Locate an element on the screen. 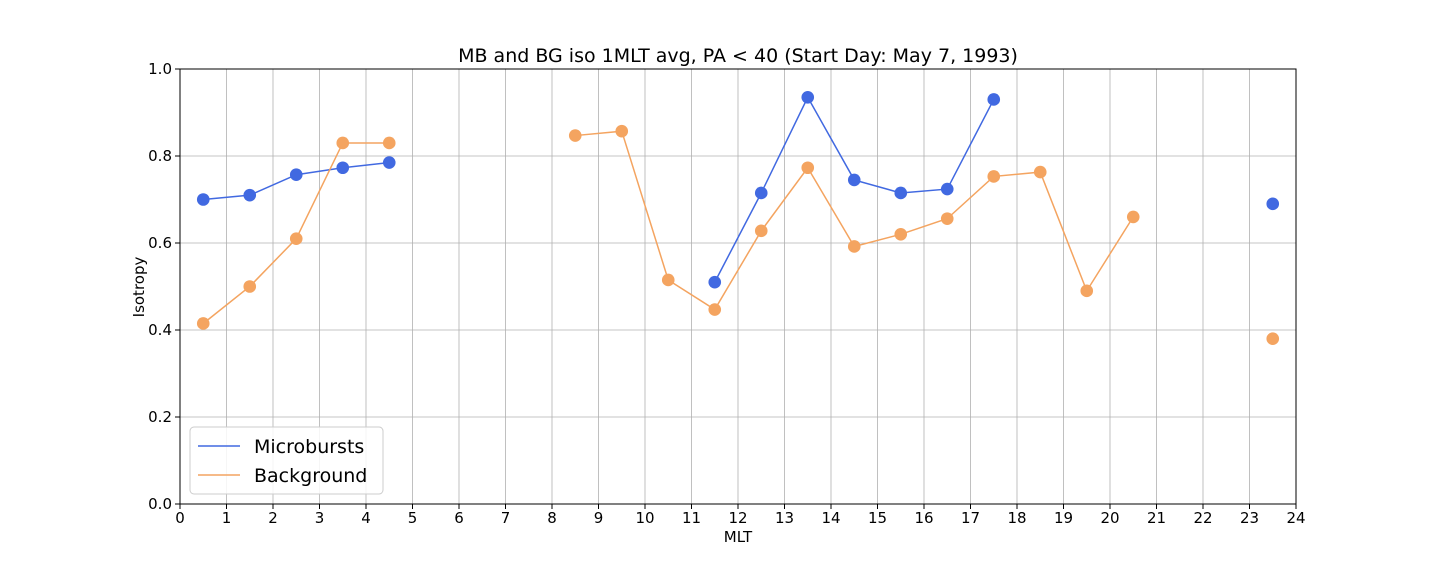  x-axis-ticks: 0 1 2 3 4 5 6 7 8 9 10 11 12 13 14 15 16 17 18 19 20 21 22 23 24 is located at coordinates (740, 515).